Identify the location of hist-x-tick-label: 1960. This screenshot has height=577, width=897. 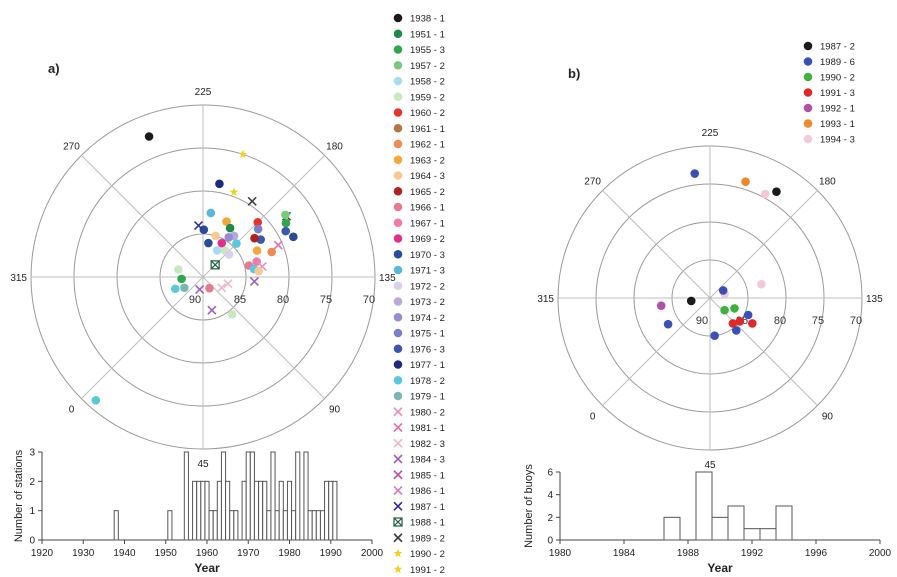
(207, 553).